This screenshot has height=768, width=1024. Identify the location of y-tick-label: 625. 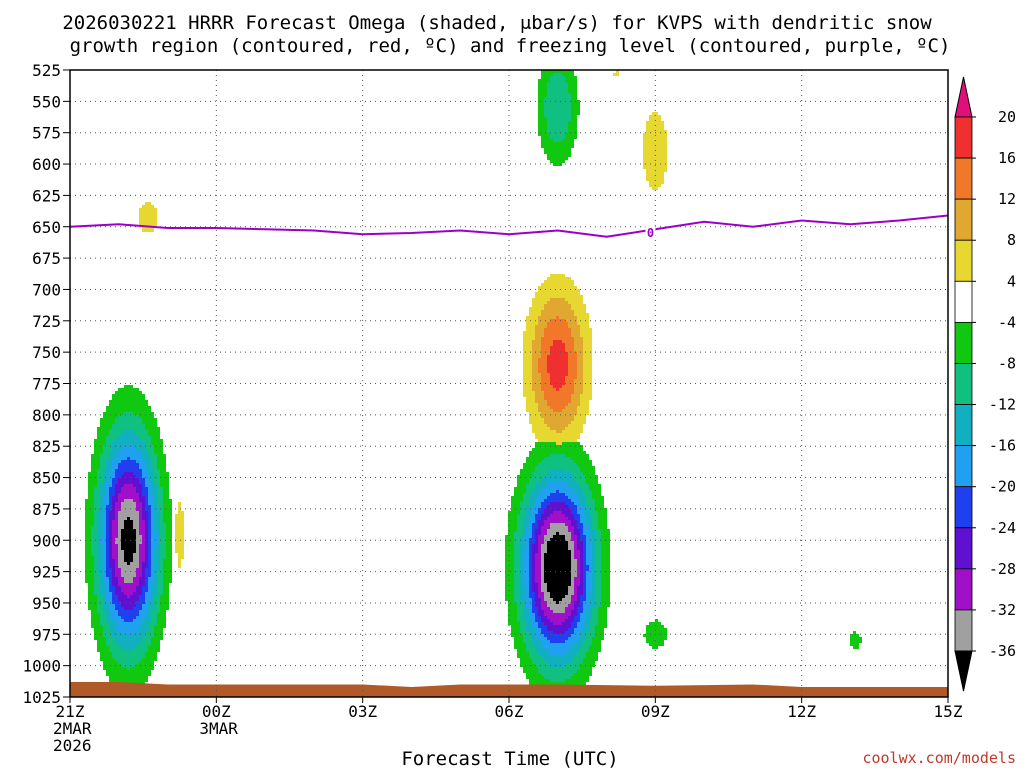
(46, 195).